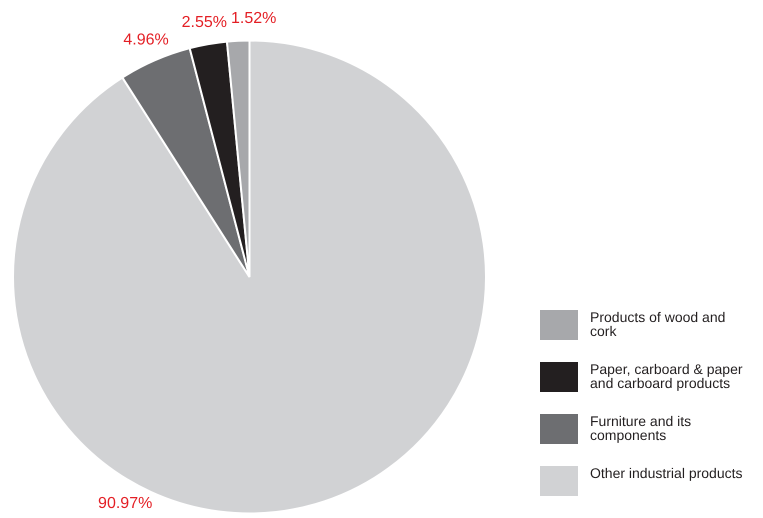 The image size is (763, 518). Describe the element at coordinates (205, 22) in the screenshot. I see `data-label: 2.55%` at that location.